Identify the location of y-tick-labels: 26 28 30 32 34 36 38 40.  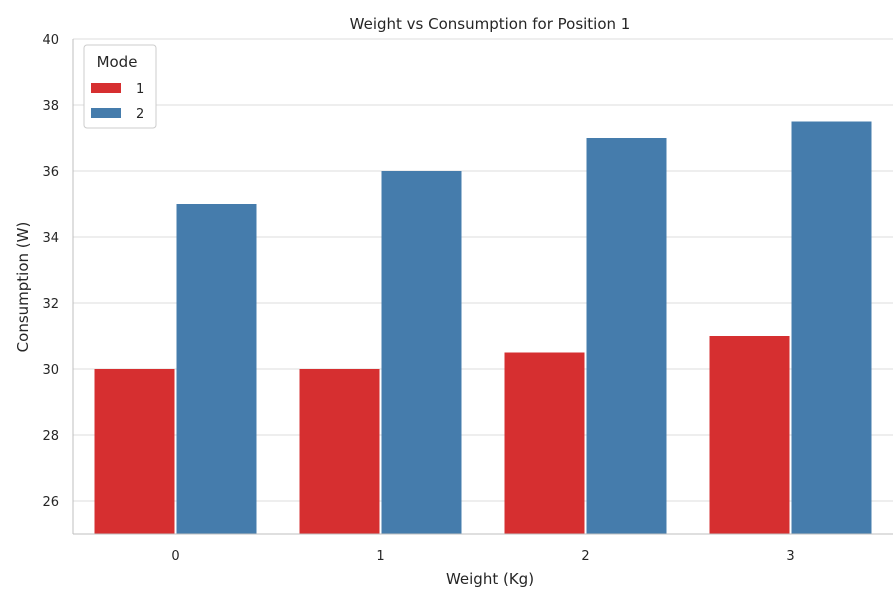
(50, 271).